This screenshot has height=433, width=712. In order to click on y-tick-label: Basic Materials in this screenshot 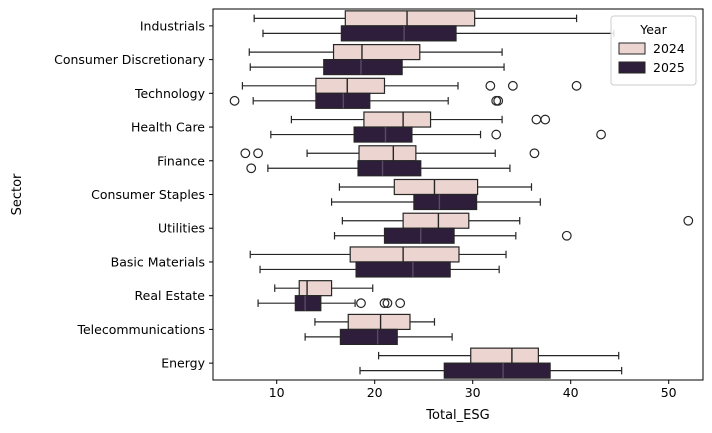, I will do `click(158, 261)`.